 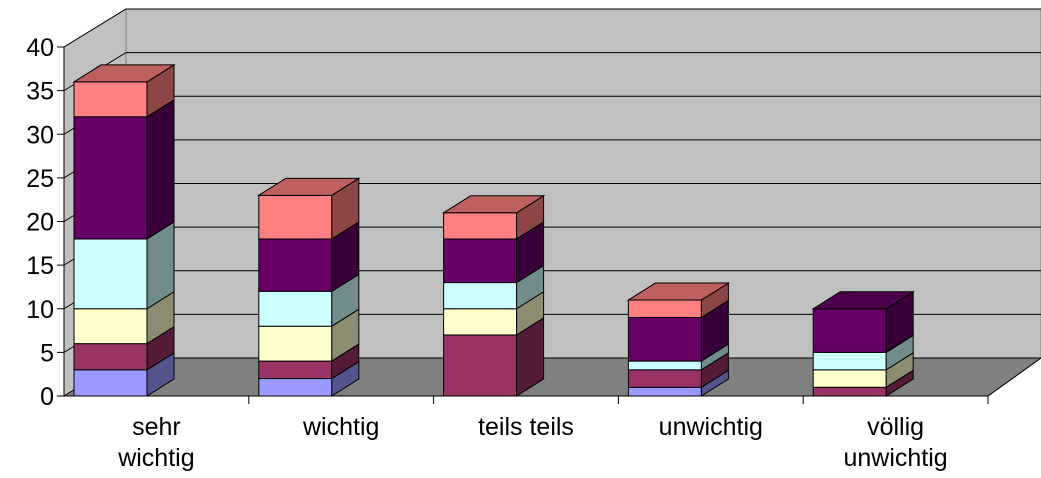 I want to click on gridline, so click(x=552, y=28).